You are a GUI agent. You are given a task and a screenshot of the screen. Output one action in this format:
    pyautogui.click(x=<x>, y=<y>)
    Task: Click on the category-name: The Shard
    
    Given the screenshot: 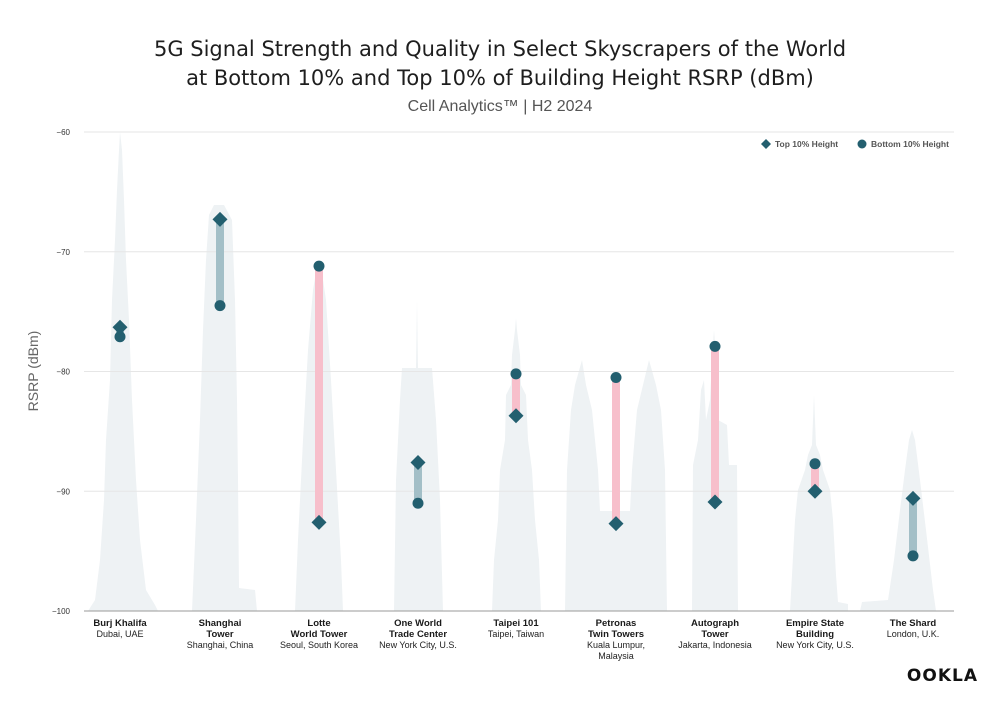 What is the action you would take?
    pyautogui.click(x=913, y=623)
    